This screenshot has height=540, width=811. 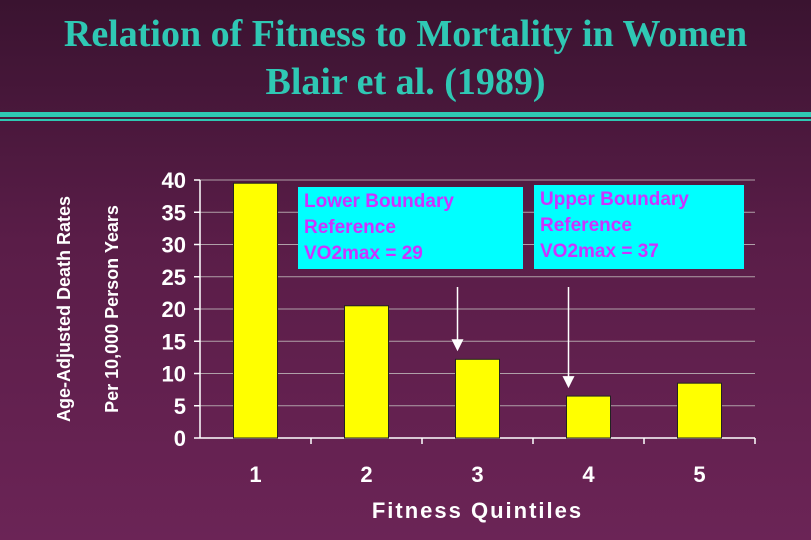 I want to click on y-tick-label: 30, so click(x=174, y=245).